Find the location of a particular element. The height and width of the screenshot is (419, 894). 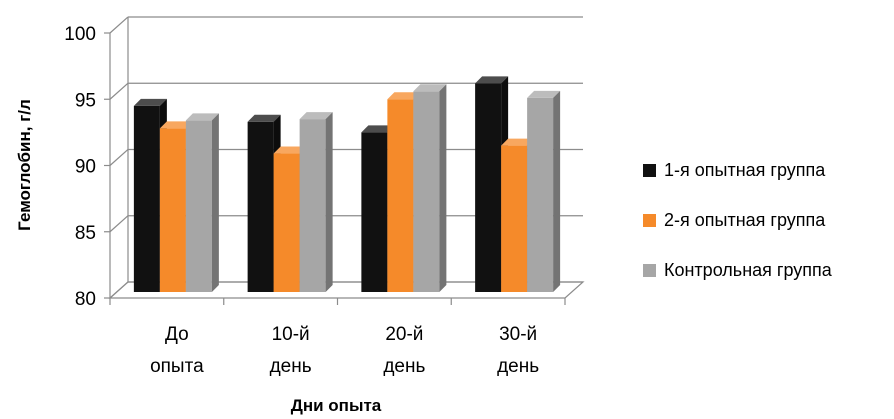

y-axis-ticks: 80 85 90 95 100 is located at coordinates (87, 167).